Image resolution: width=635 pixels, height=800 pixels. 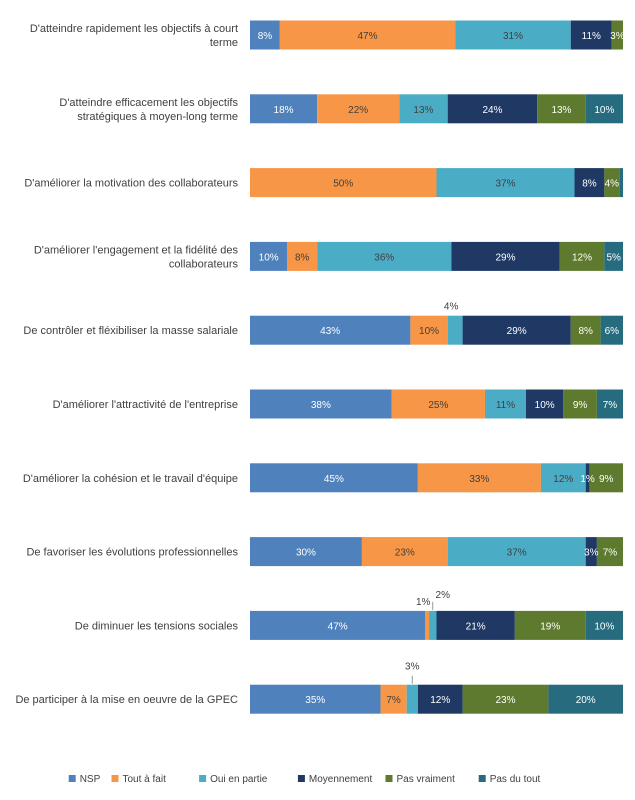 I want to click on data-label: 4%, so click(x=612, y=184).